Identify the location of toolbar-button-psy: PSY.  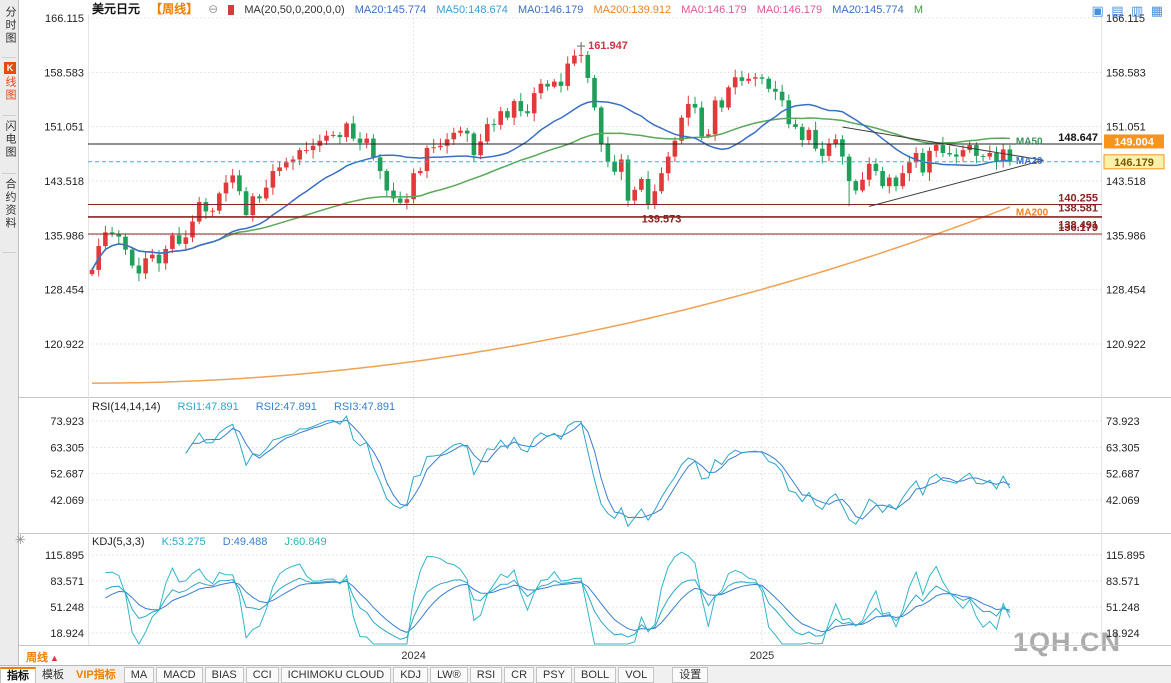
(554, 675).